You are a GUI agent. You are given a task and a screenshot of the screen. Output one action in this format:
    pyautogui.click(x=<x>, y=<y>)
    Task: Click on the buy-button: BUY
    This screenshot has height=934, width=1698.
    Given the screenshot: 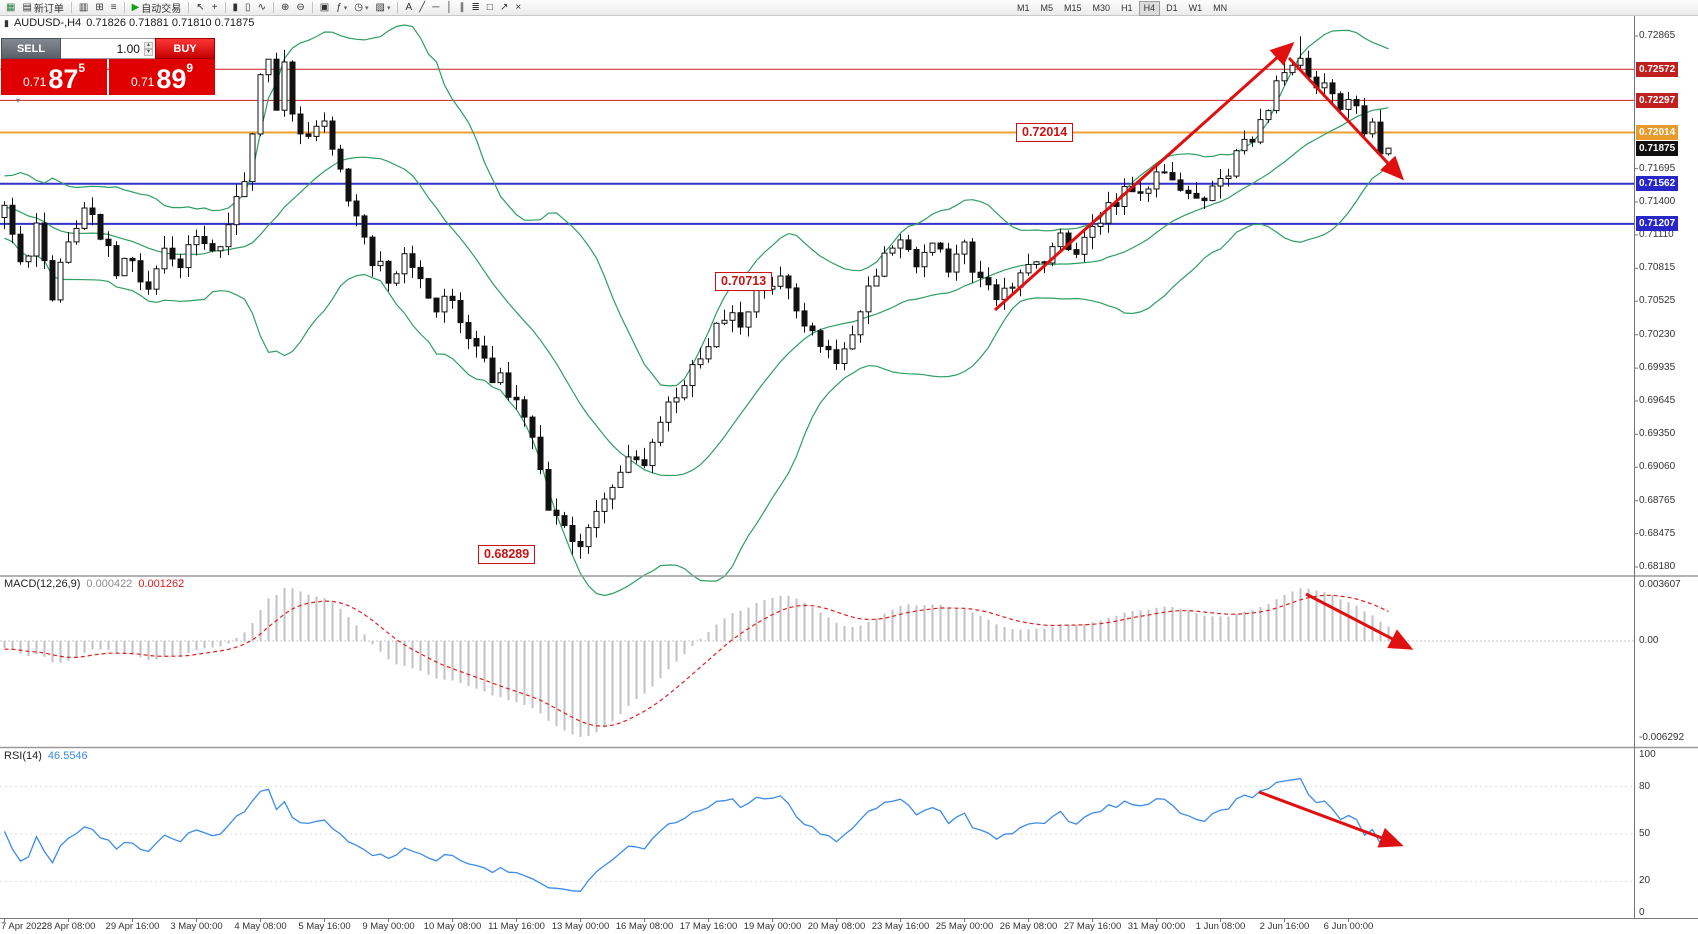 What is the action you would take?
    pyautogui.click(x=185, y=48)
    